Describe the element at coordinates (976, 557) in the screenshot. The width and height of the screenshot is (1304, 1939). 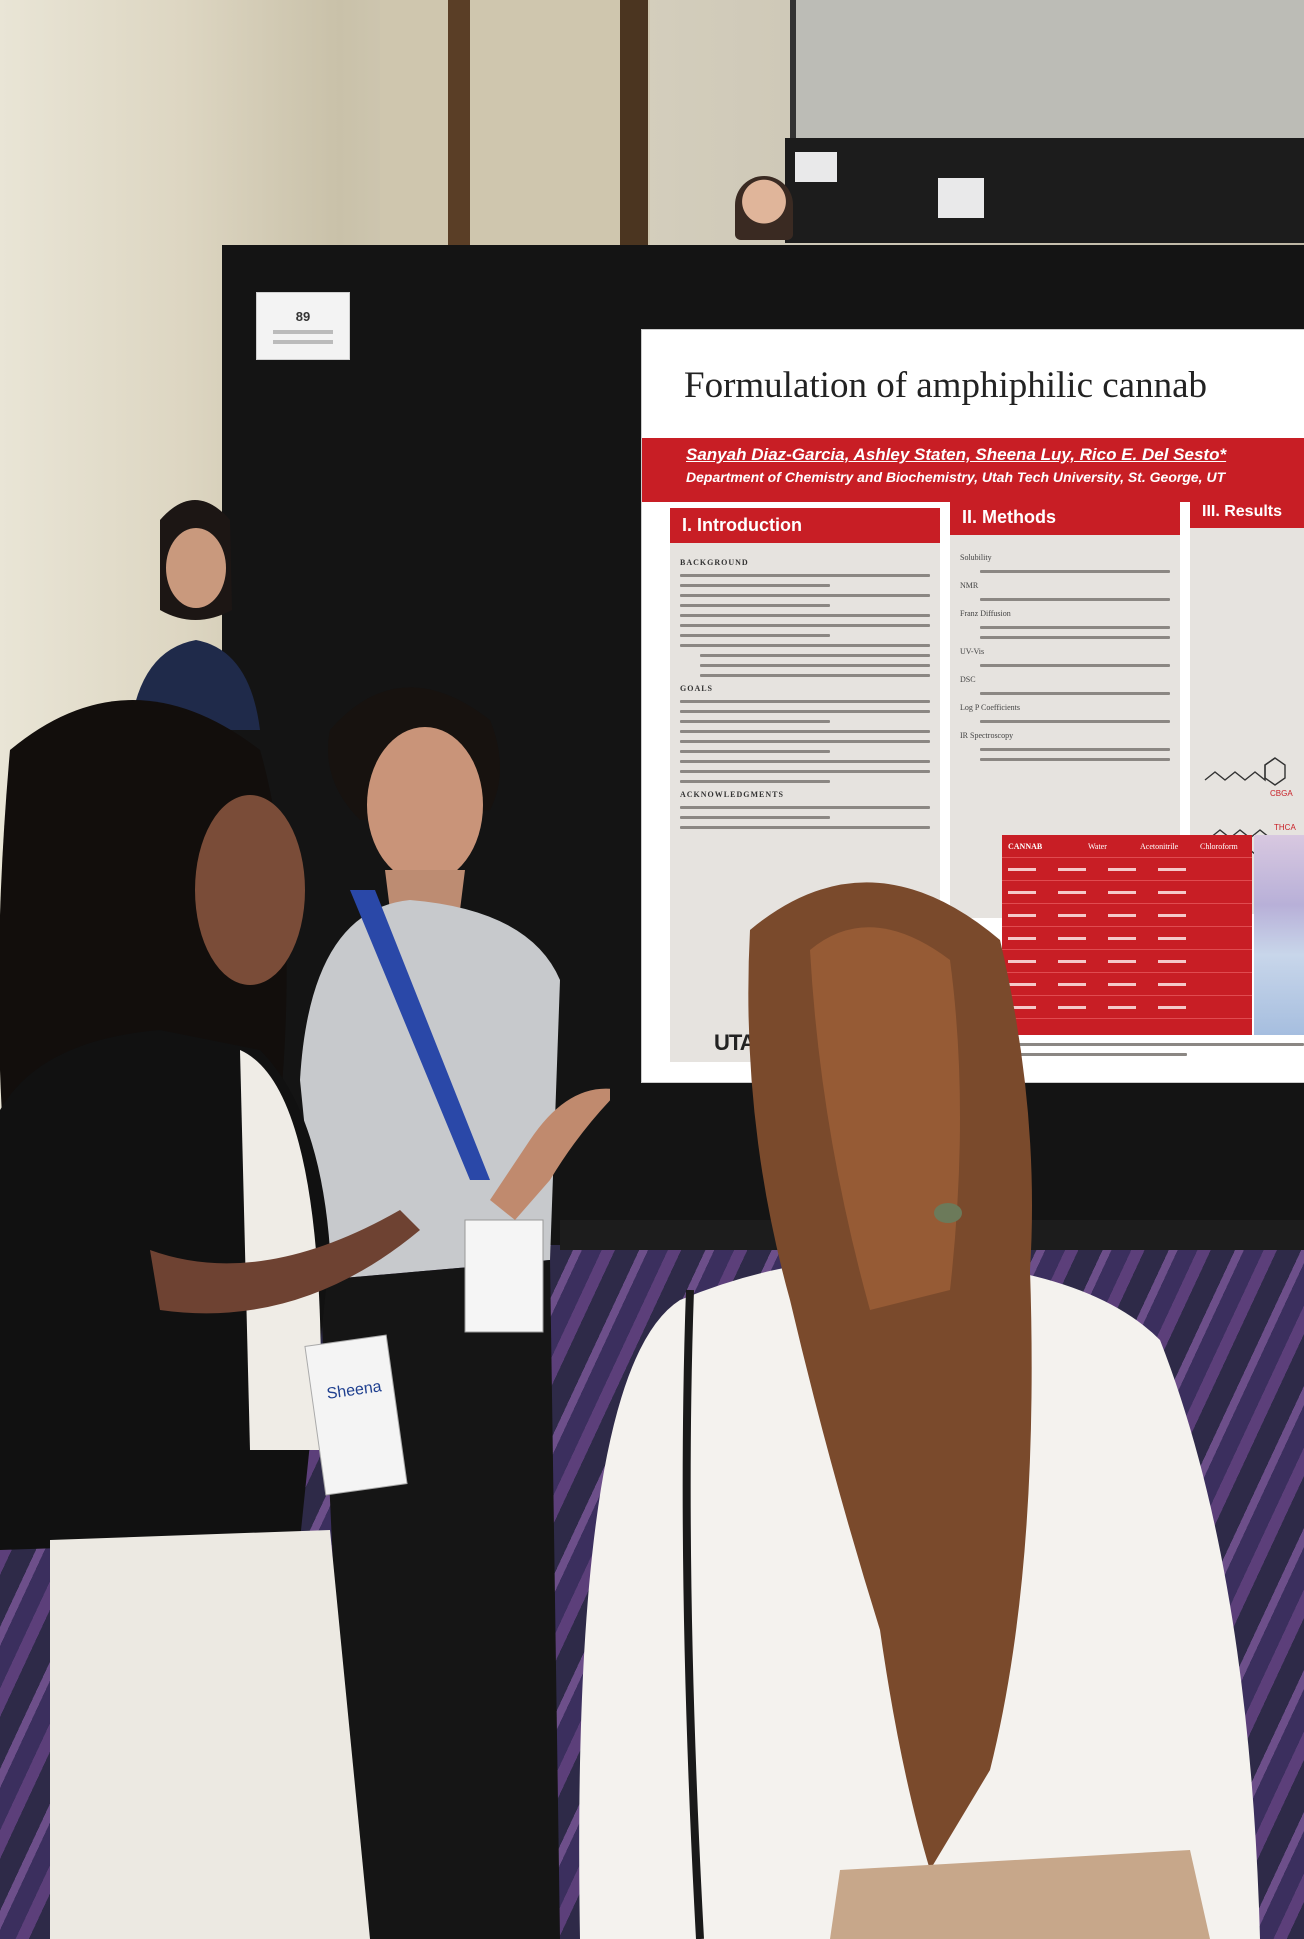
I see `method-item: Solubility` at that location.